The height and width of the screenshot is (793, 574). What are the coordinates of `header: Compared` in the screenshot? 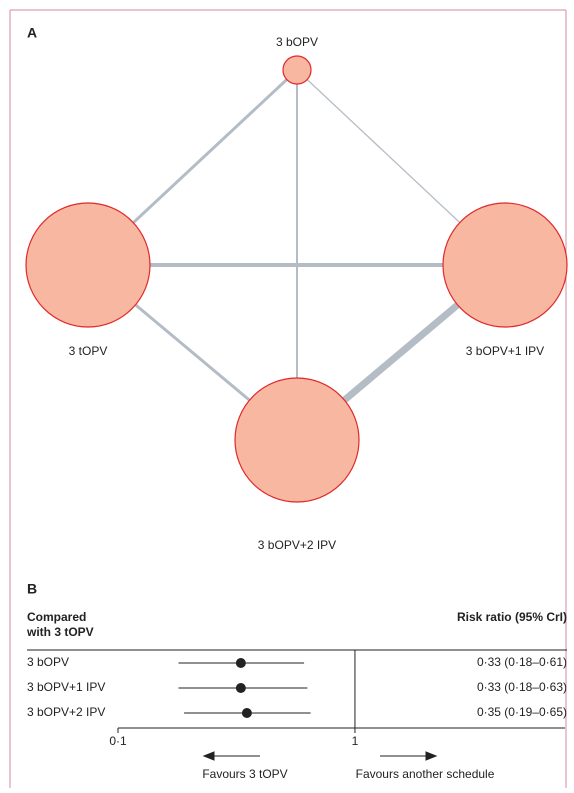 It's located at (56, 617).